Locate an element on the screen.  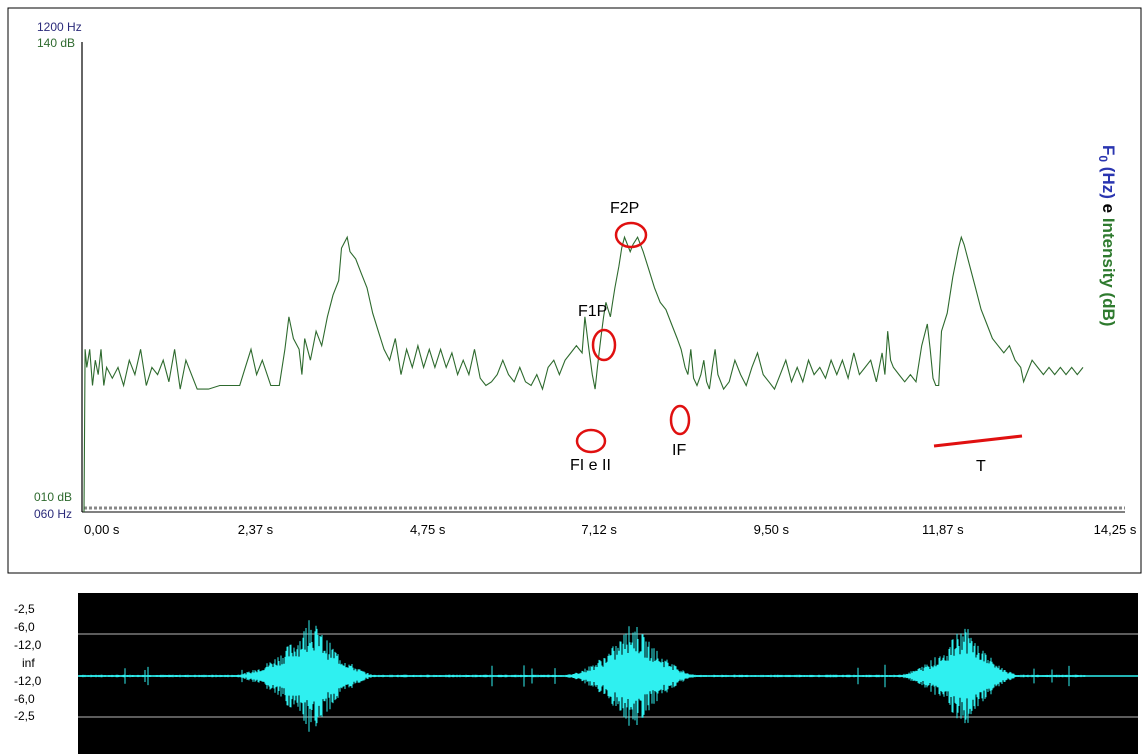
waveform-signal is located at coordinates (582, 676).